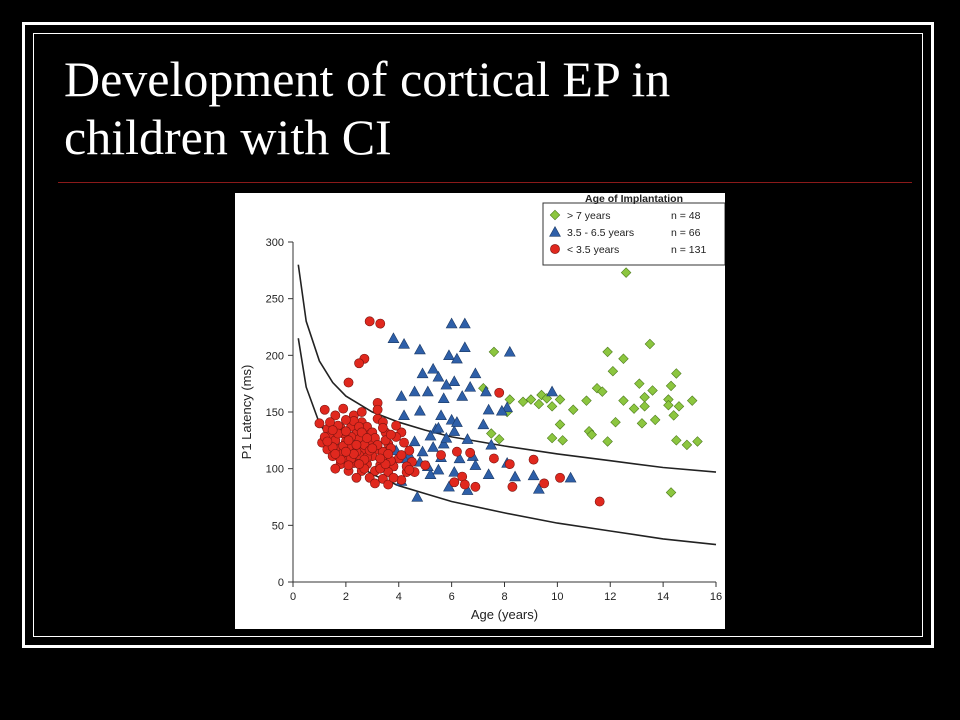 Image resolution: width=960 pixels, height=720 pixels. Describe the element at coordinates (555, 231) in the screenshot. I see `legend-marker-blue` at that location.